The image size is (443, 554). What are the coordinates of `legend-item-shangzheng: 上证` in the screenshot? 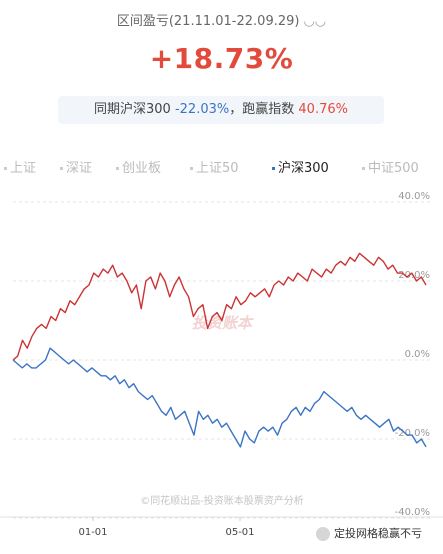 It's located at (20, 166).